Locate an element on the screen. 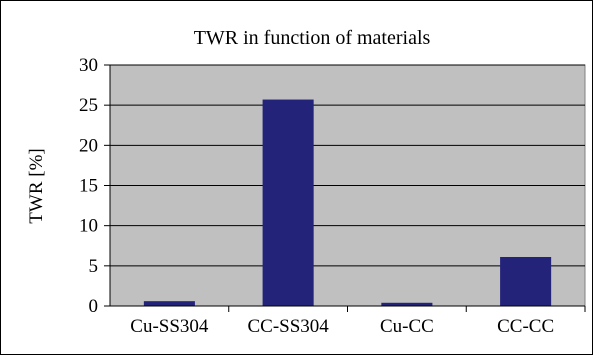 The width and height of the screenshot is (593, 360). bar-cu-ss304 is located at coordinates (169, 303).